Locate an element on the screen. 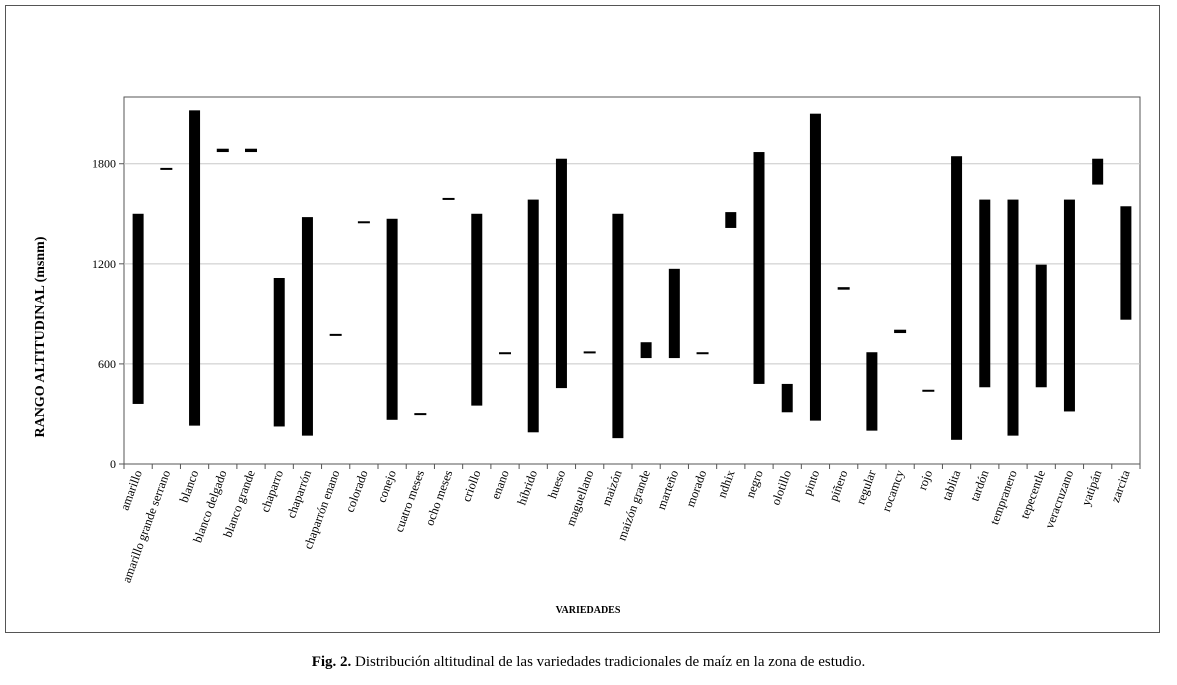  x-tick-label: zarcita is located at coordinates (1120, 486).